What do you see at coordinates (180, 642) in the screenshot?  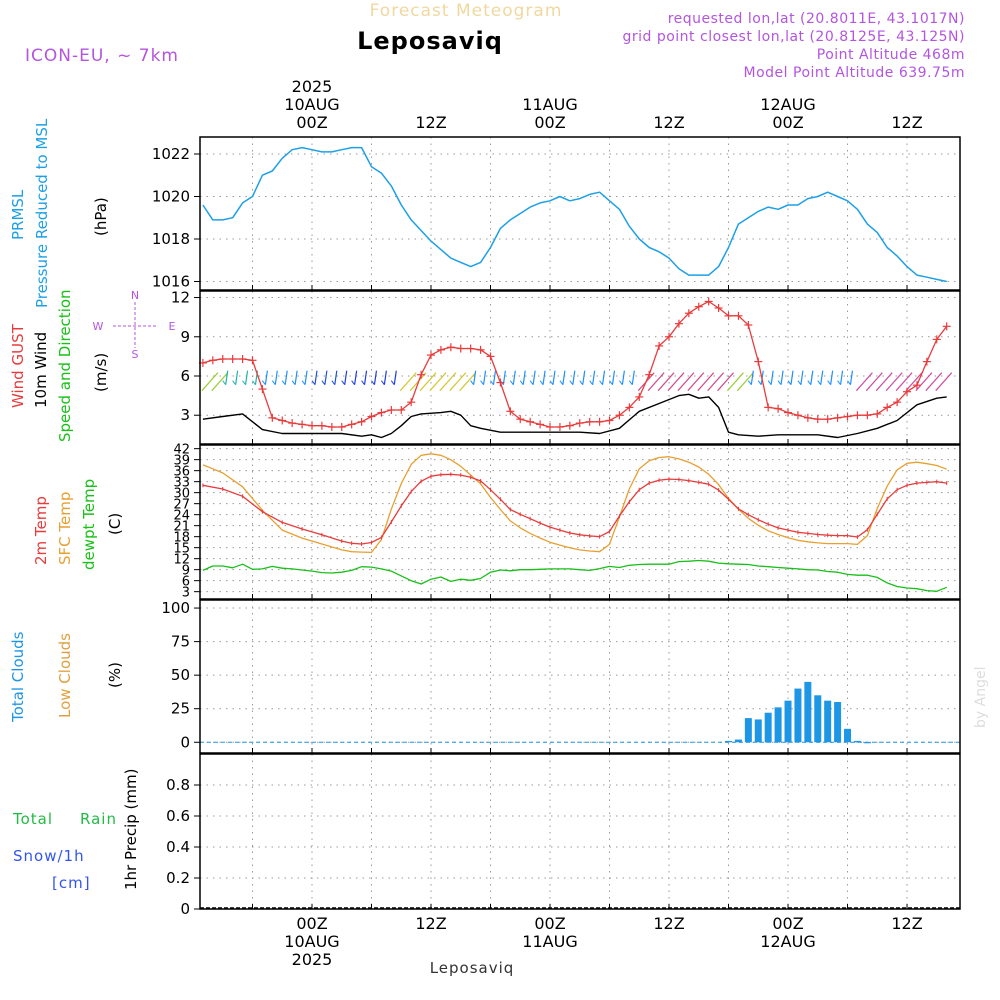 I see `y-tick-label: 75` at bounding box center [180, 642].